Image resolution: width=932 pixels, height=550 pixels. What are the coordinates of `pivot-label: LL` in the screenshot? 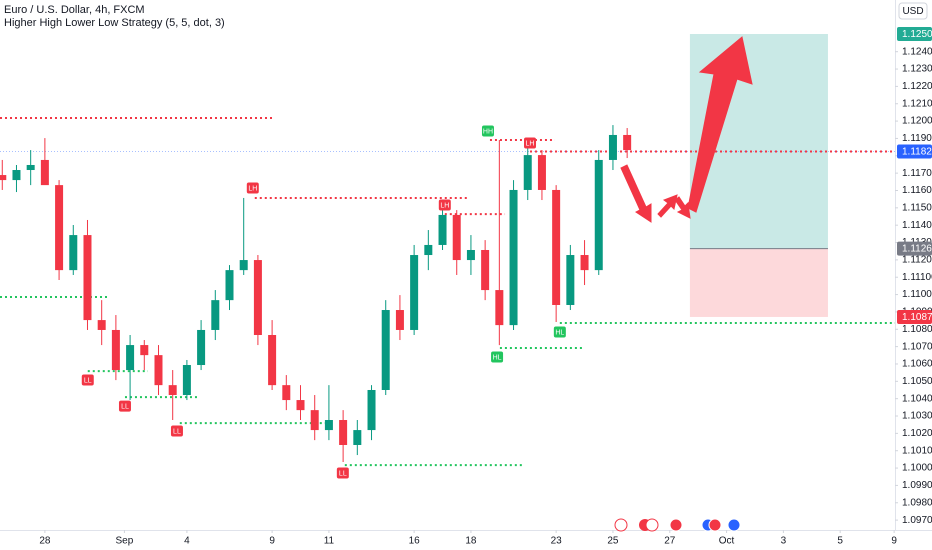 It's located at (125, 406).